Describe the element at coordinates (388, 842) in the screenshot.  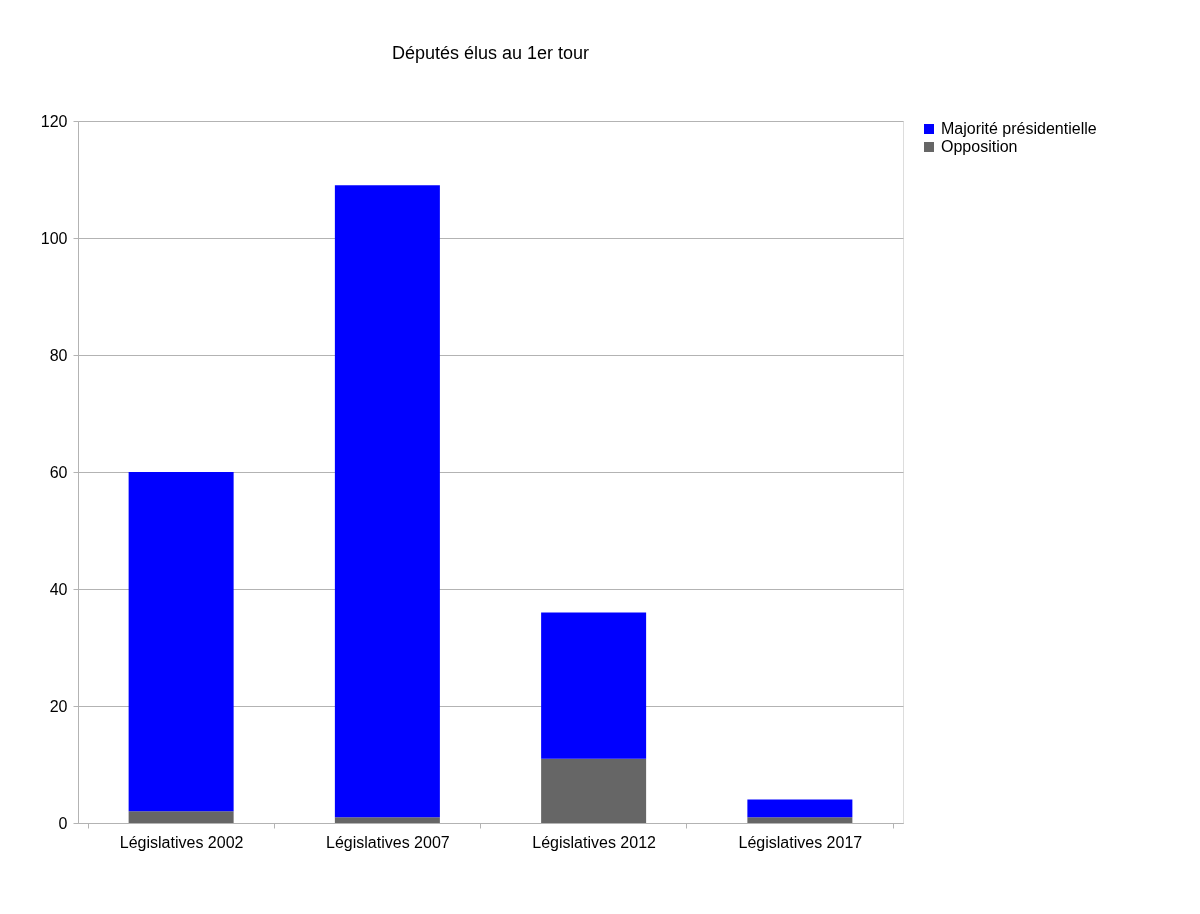
I see `x-tick-label: Législatives 2007` at that location.